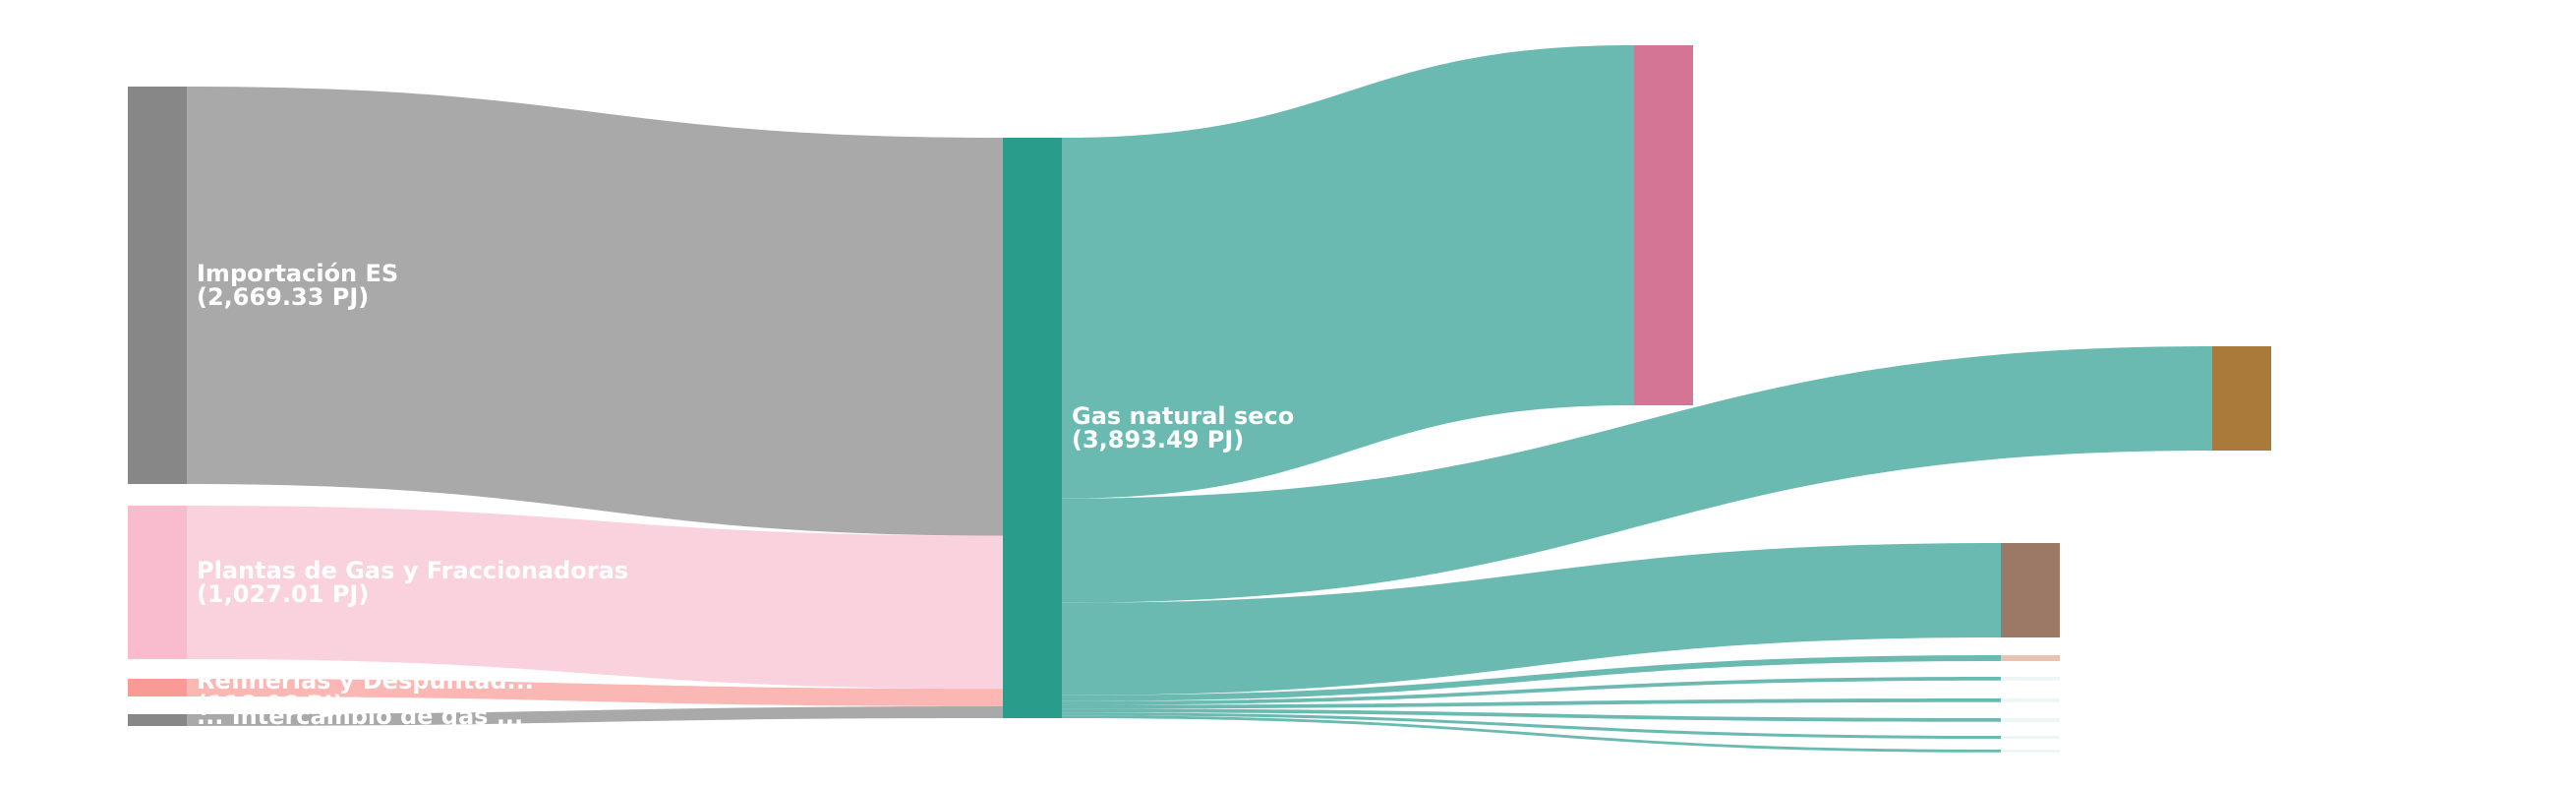 Image resolution: width=2576 pixels, height=787 pixels. I want to click on sankey-node-gas_natural_seco, so click(1032, 428).